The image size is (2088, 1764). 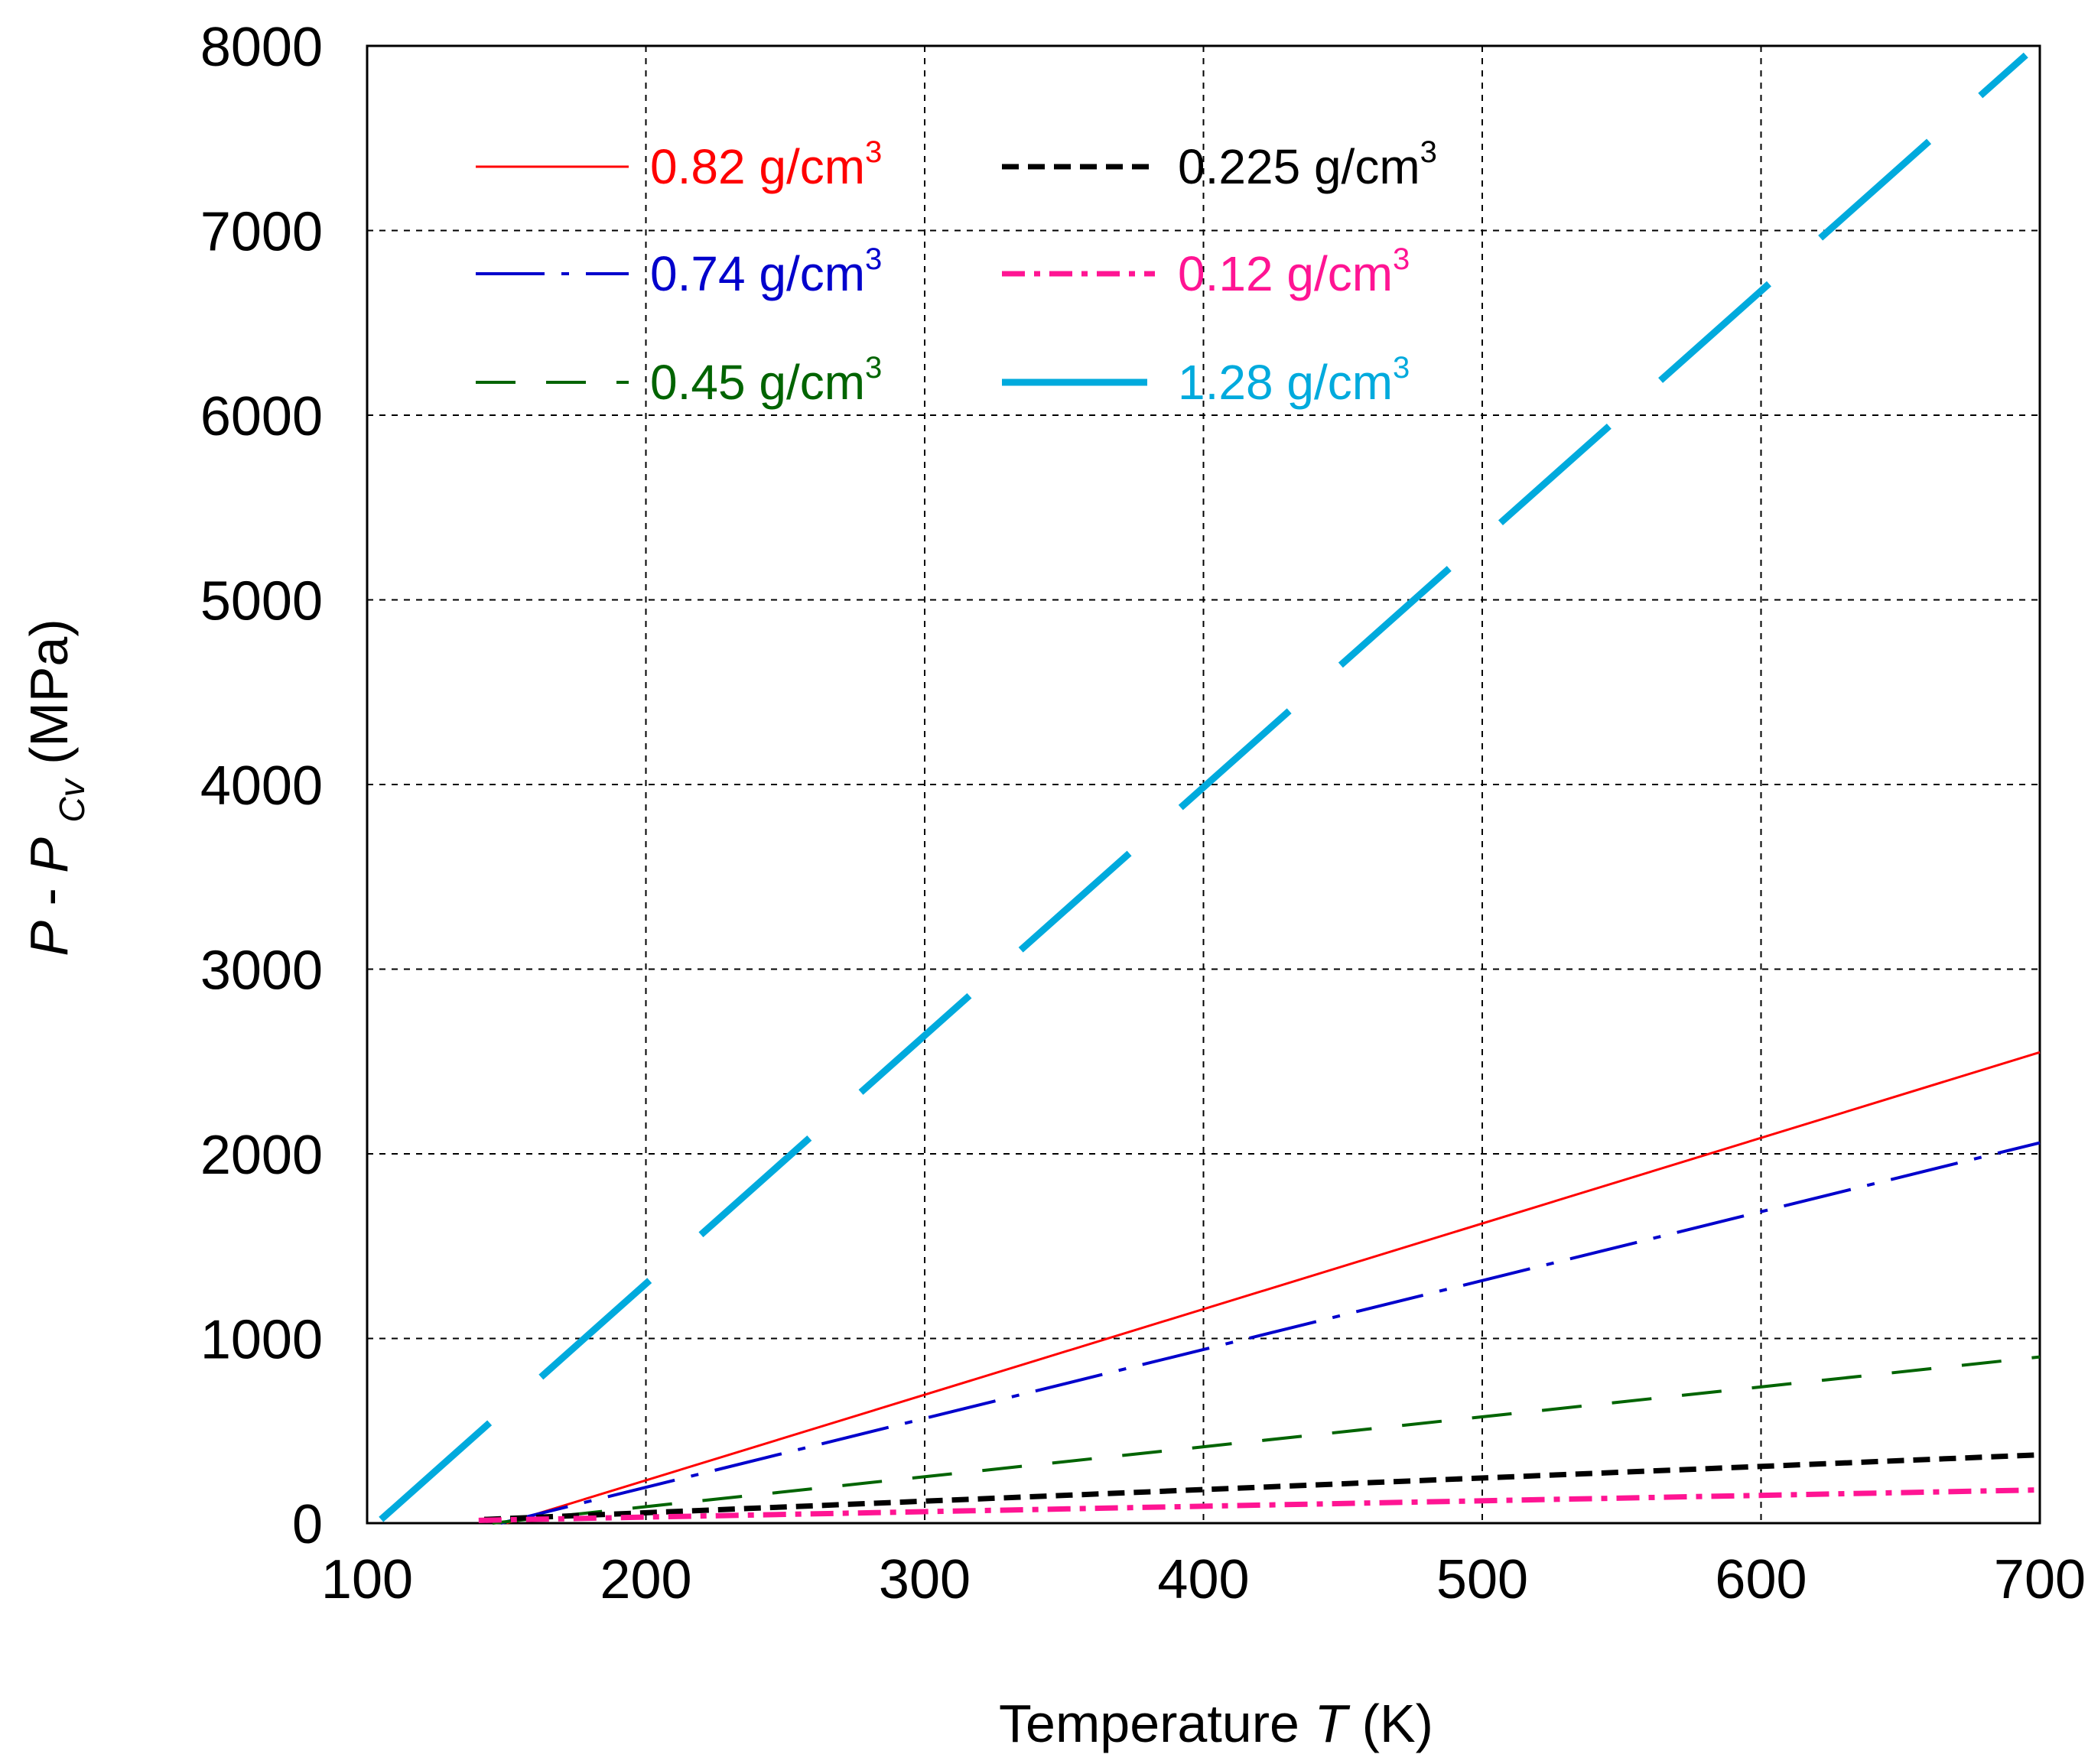 I want to click on y-axis-label-var: P, so click(x=49, y=939).